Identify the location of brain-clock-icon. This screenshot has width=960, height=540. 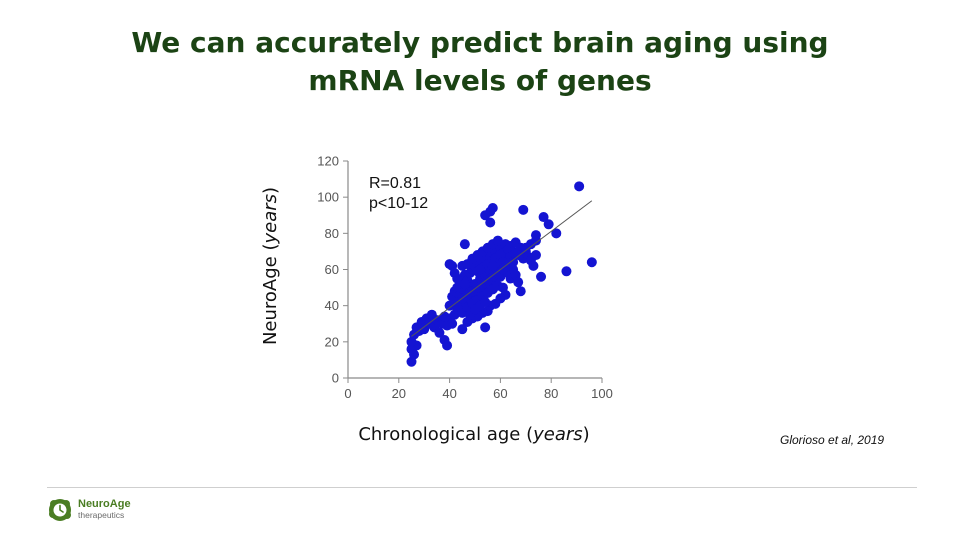
(60, 510).